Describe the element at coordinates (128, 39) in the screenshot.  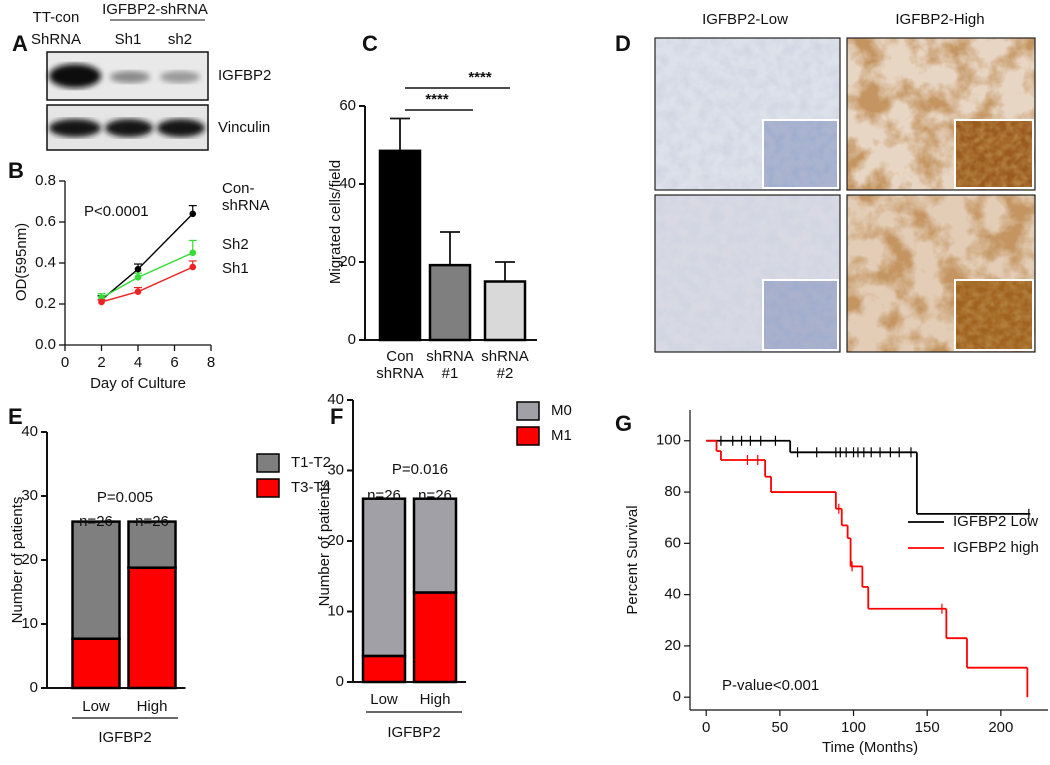
I see `blot-lane: Sh1` at that location.